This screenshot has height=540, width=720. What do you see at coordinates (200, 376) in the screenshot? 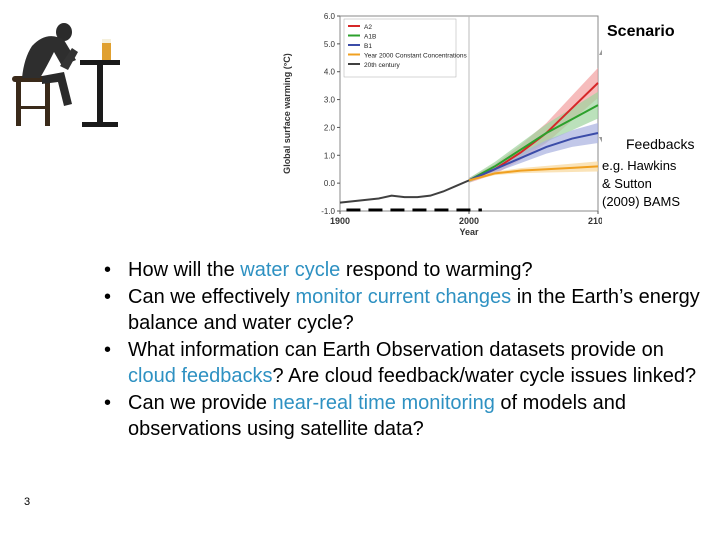
I see `highlighted-text: cloud feedbacks` at bounding box center [200, 376].